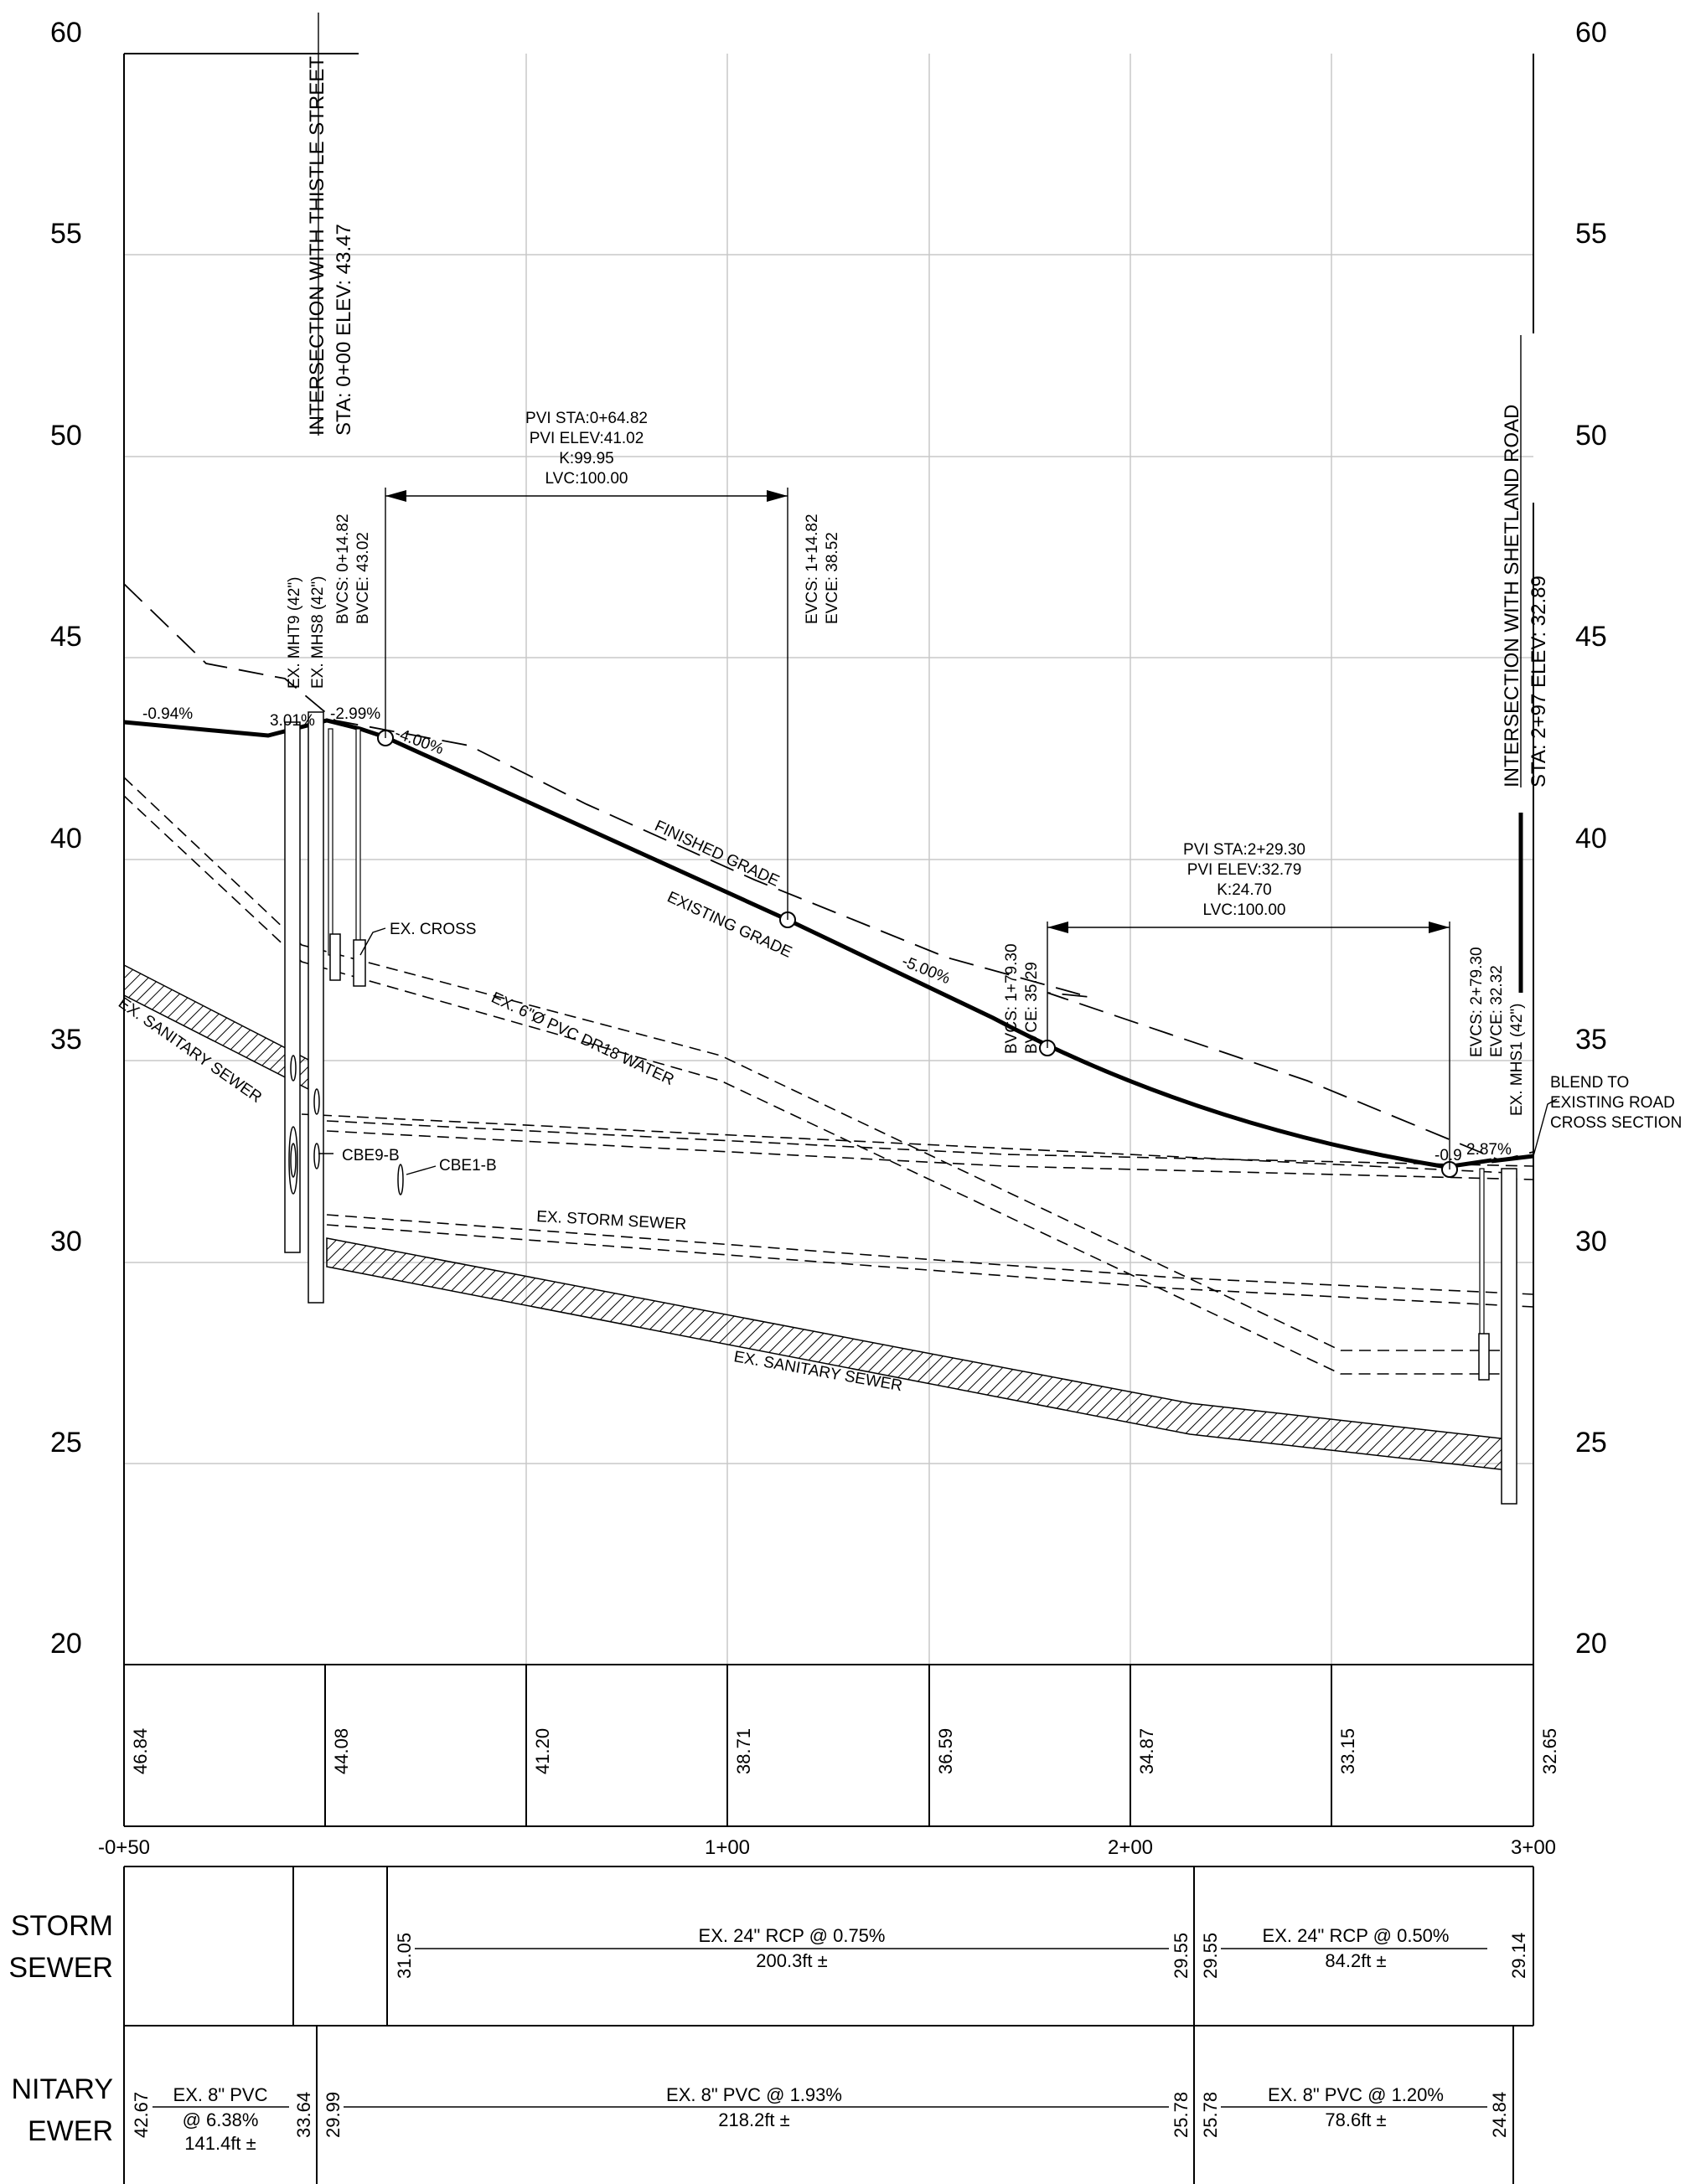 Image resolution: width=1706 pixels, height=2184 pixels. Describe the element at coordinates (66, 33) in the screenshot. I see `left-axis-label: 60` at that location.